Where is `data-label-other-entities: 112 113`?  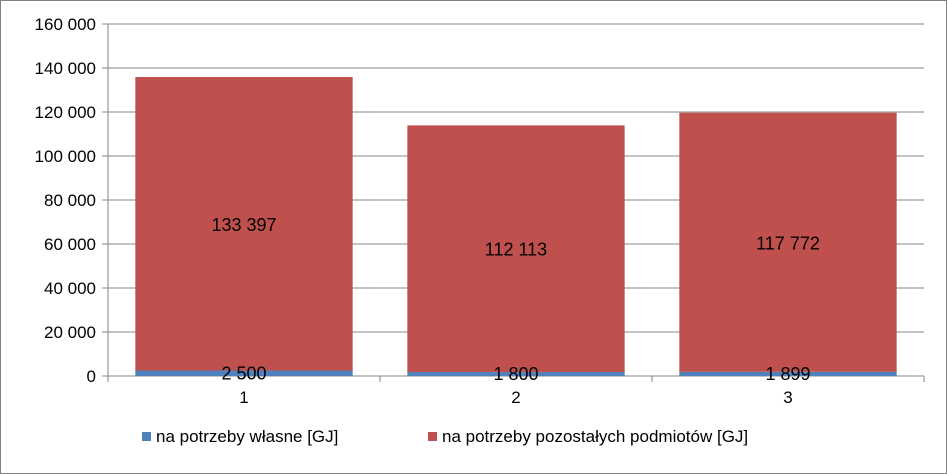 data-label-other-entities: 112 113 is located at coordinates (516, 250).